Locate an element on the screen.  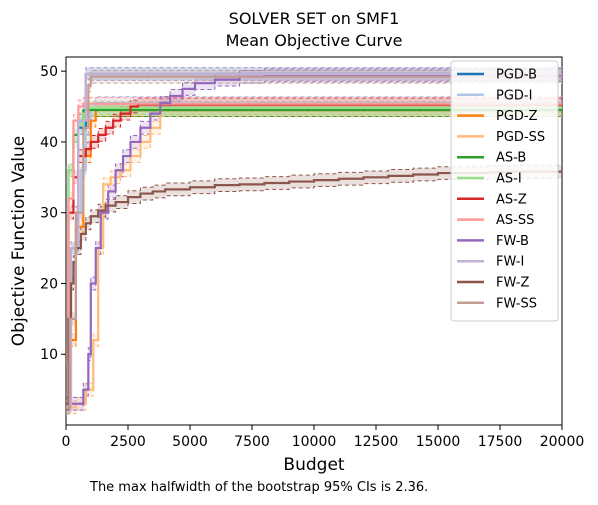
legend-label-as-i: AS-I is located at coordinates (509, 179).